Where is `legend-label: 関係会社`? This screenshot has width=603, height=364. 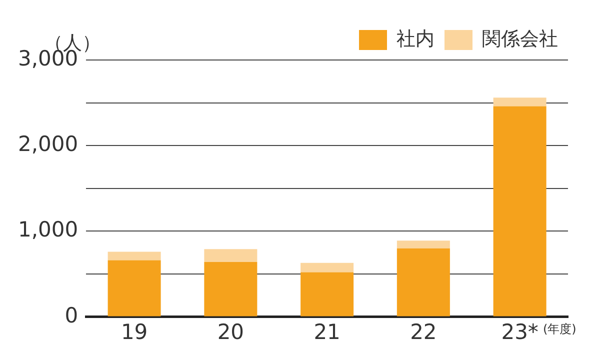
legend-label: 関係会社 is located at coordinates (520, 39).